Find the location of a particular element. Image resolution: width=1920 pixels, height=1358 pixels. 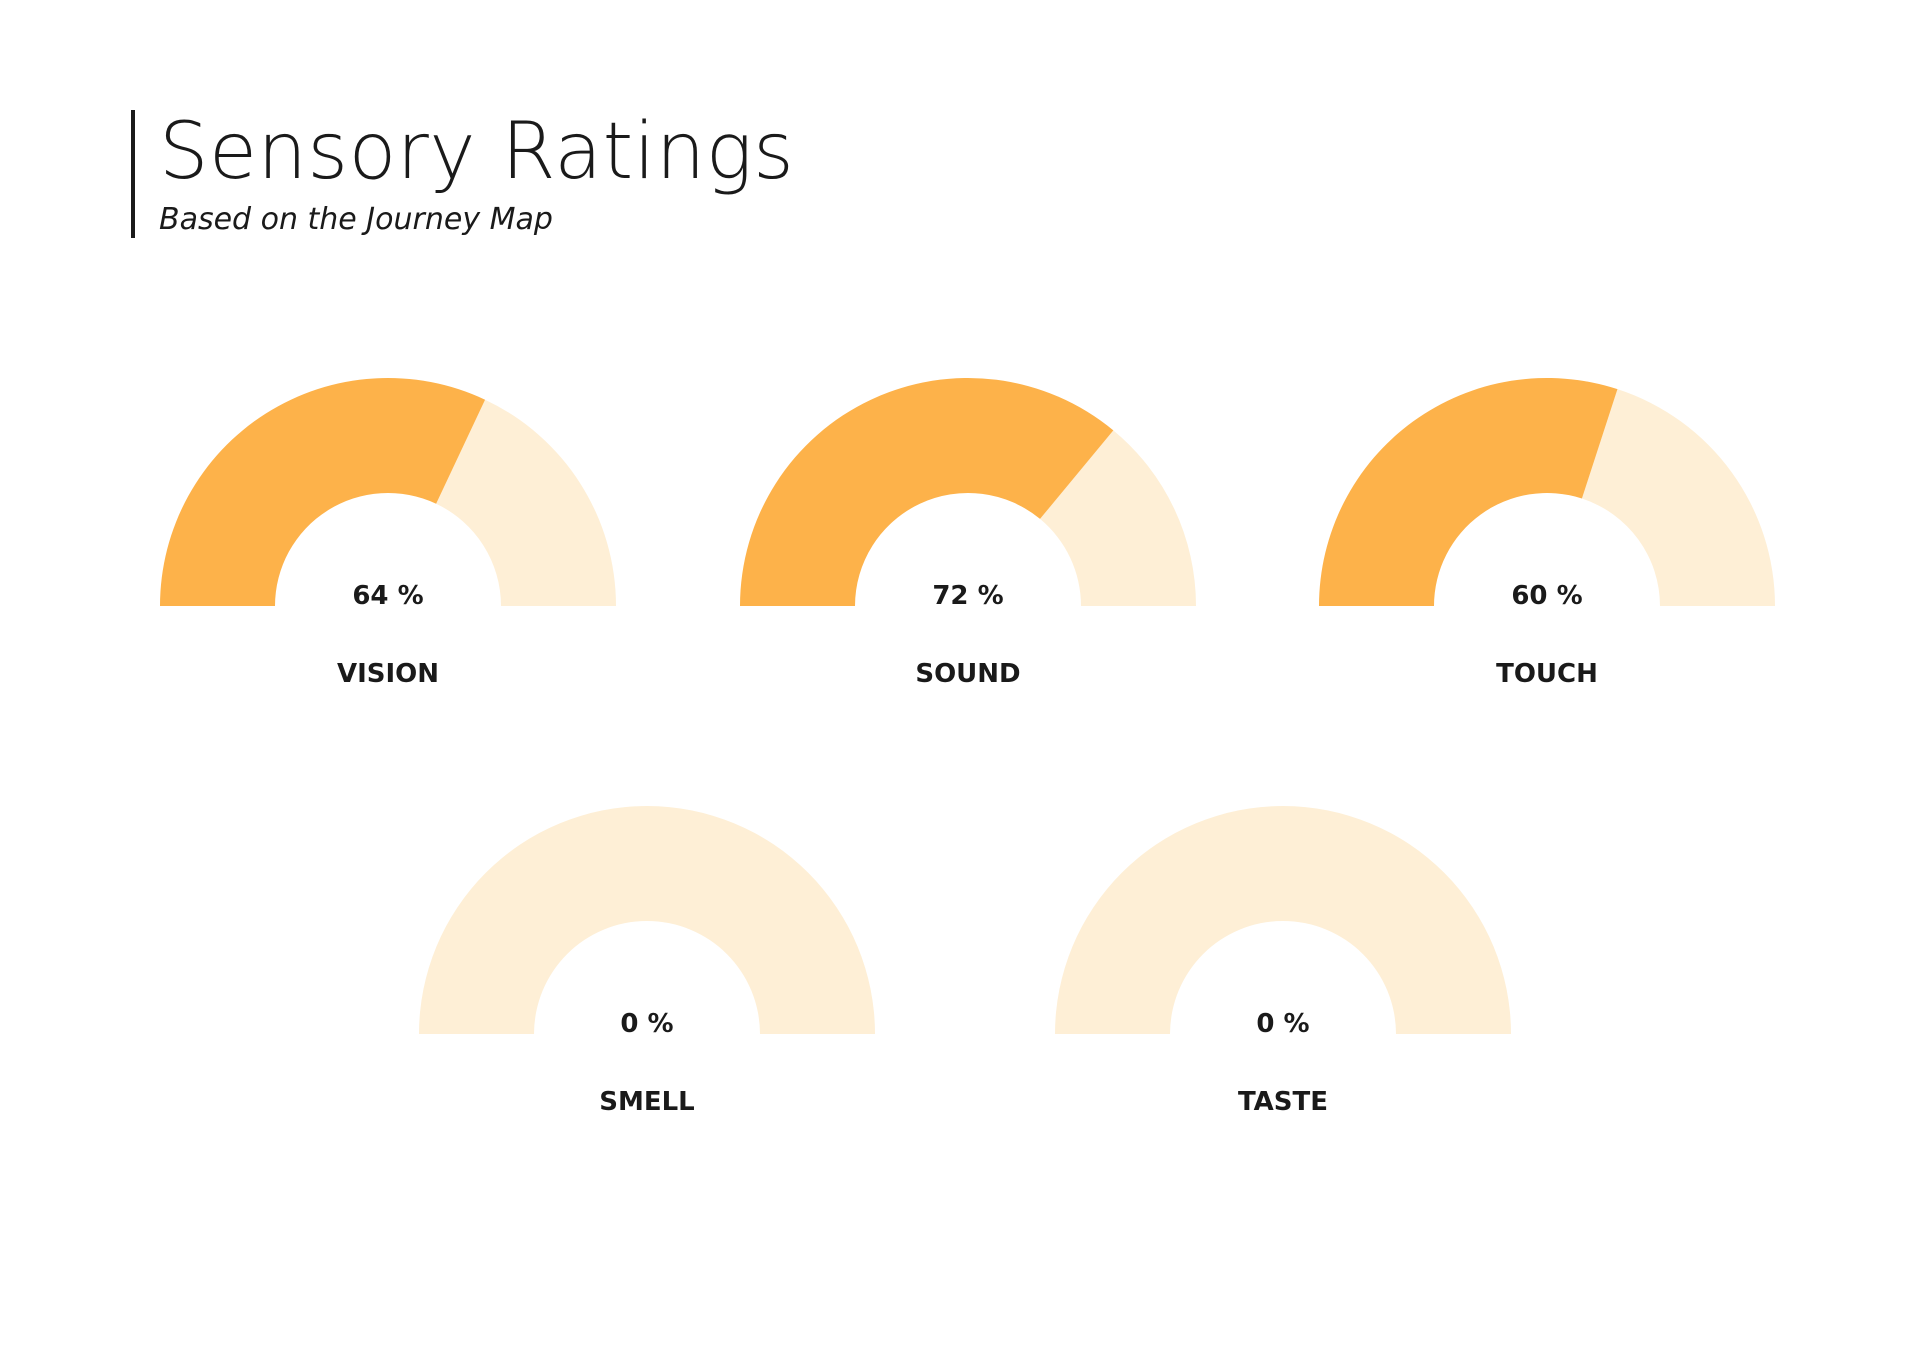

gauge-fill-vision is located at coordinates (323, 491).